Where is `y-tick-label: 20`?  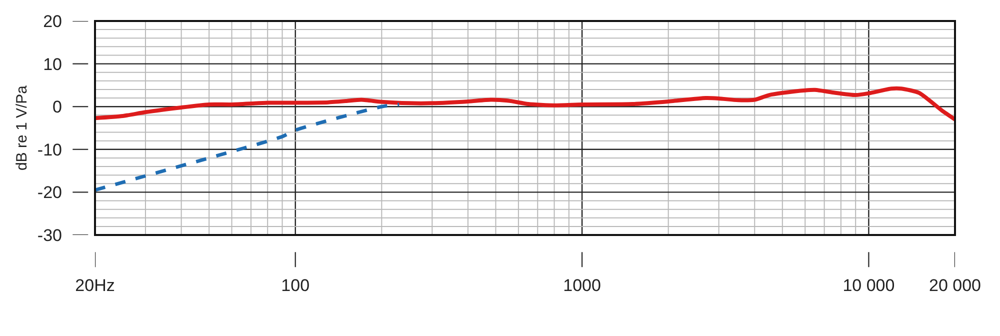 y-tick-label: 20 is located at coordinates (52, 21).